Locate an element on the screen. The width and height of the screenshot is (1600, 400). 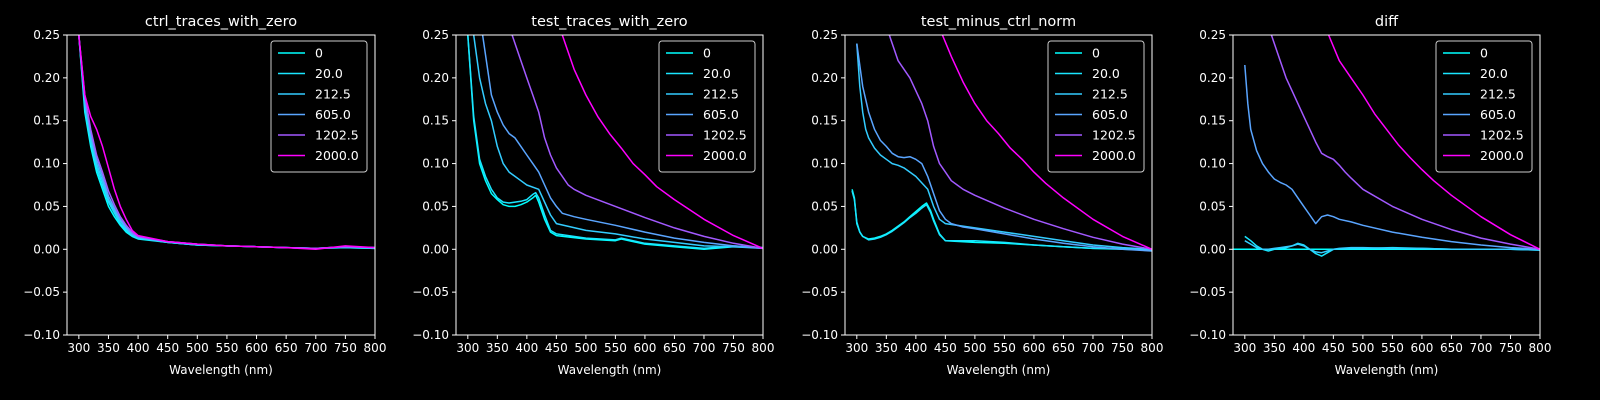
x-tick-label: 750 is located at coordinates (345, 348).